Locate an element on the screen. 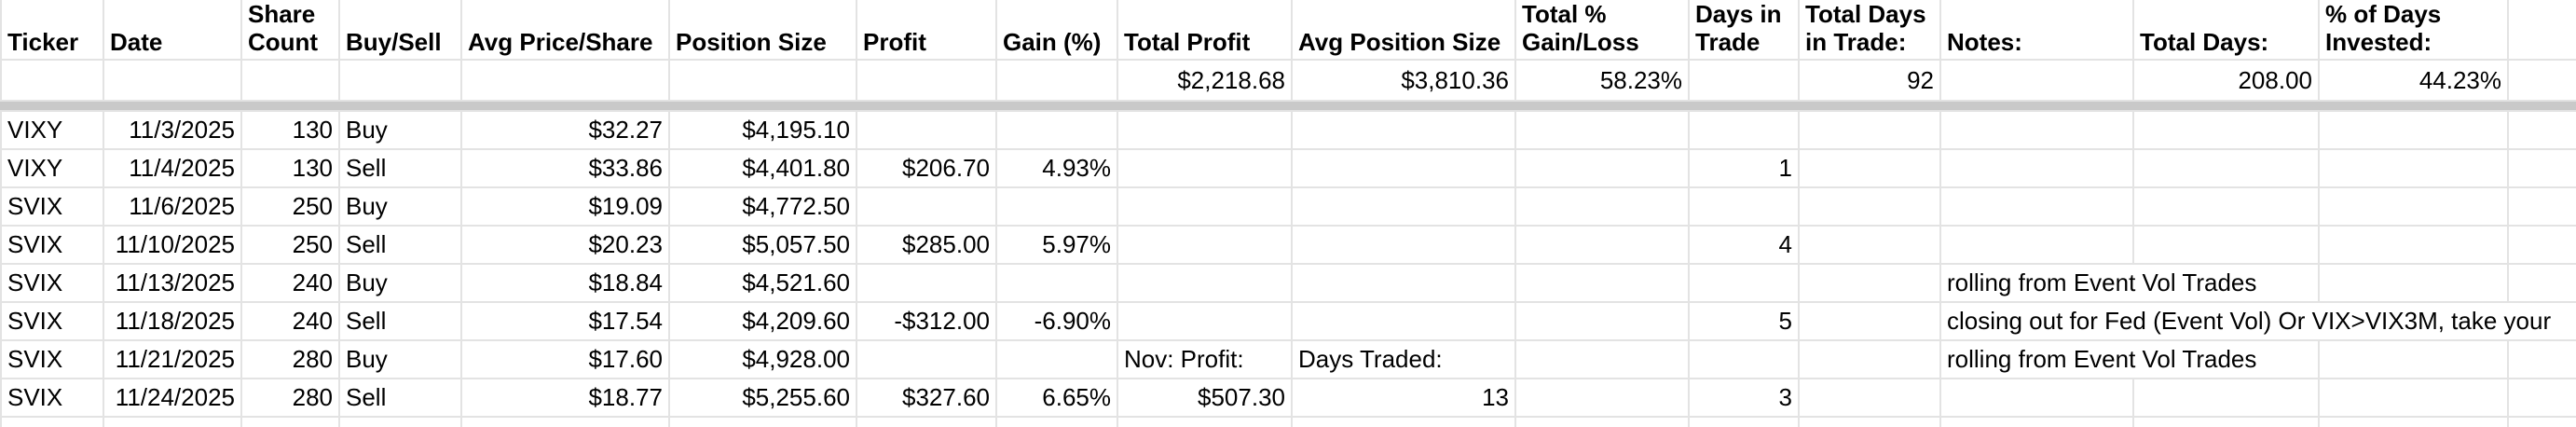 The image size is (2576, 427). header-cell-date: Date is located at coordinates (172, 30).